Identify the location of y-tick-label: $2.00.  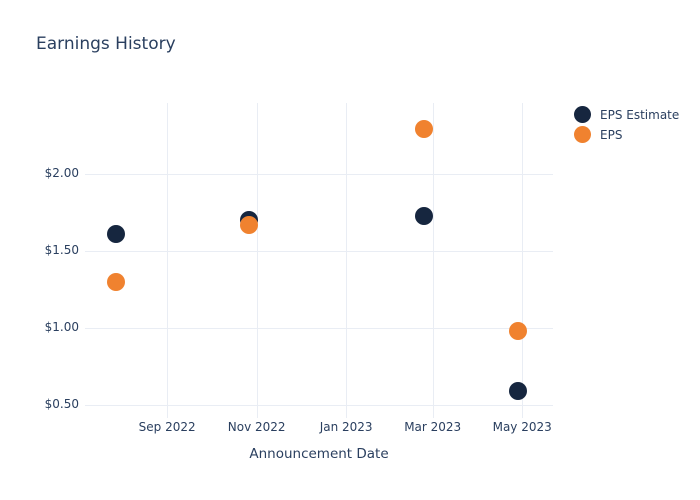
(61, 173).